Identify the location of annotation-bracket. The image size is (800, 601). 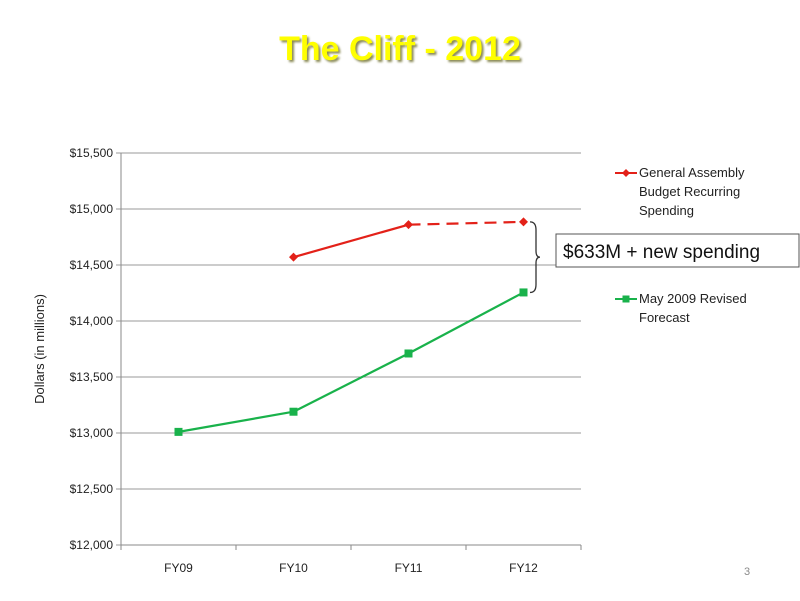
(535, 257).